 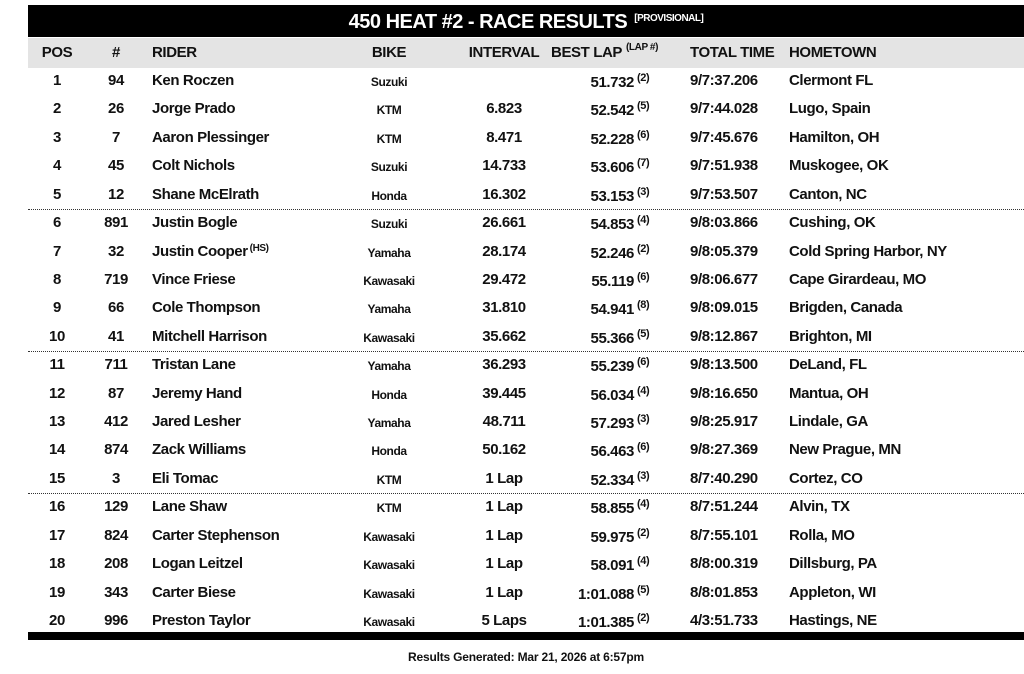 What do you see at coordinates (724, 336) in the screenshot?
I see `total-time-cell: 9/8:12.867` at bounding box center [724, 336].